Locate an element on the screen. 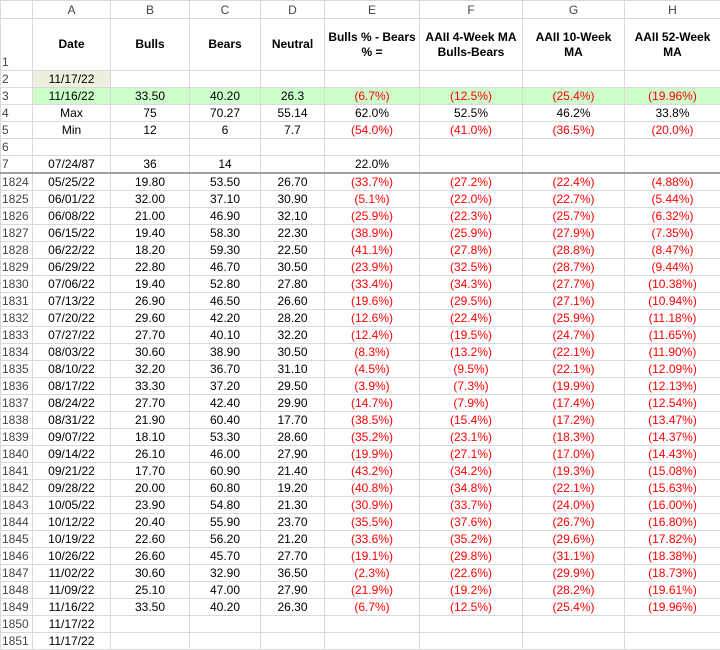  row-header: 1836 is located at coordinates (17, 386).